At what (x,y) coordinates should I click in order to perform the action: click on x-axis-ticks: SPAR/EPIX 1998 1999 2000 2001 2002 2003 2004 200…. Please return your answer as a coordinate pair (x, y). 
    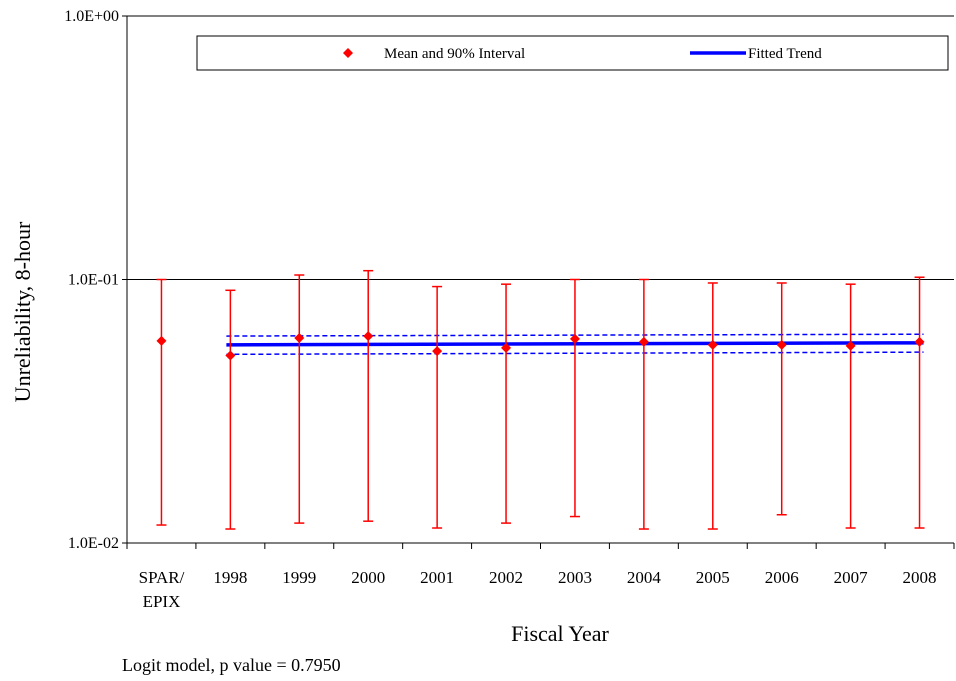
    Looking at the image, I should click on (540, 577).